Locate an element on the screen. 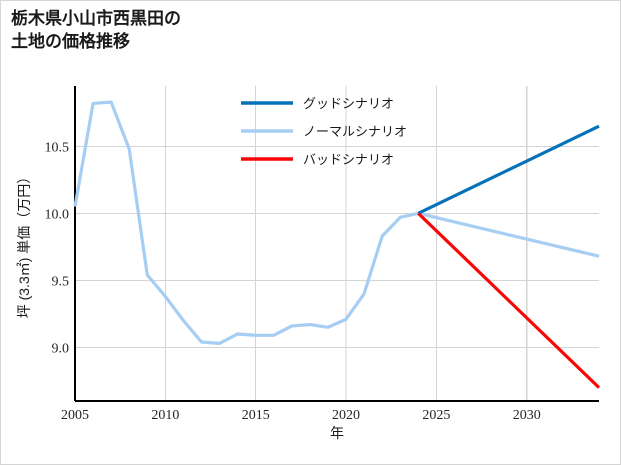 The height and width of the screenshot is (466, 621). x-tick-label-2005: 2005 is located at coordinates (75, 415).